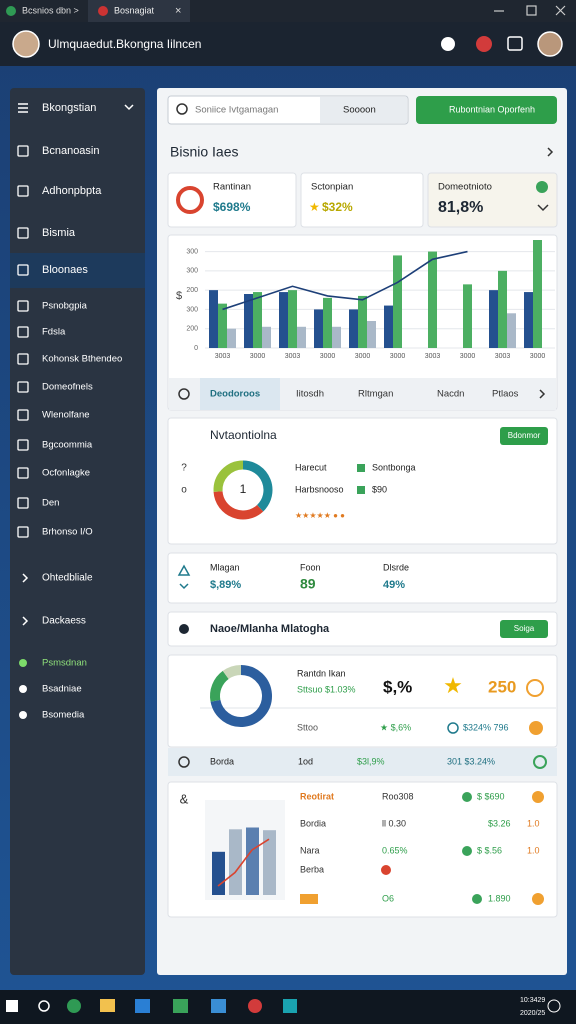 The image size is (576, 1024). Describe the element at coordinates (66, 473) in the screenshot. I see `nav-item: Ocfonlagke` at that location.